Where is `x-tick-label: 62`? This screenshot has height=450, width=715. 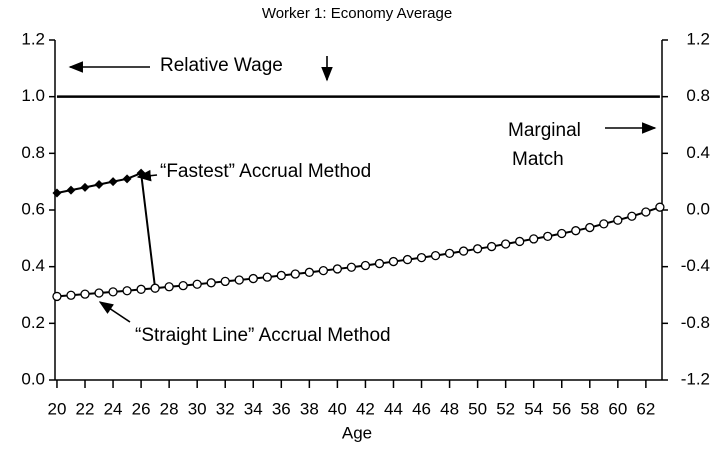 x-tick-label: 62 is located at coordinates (645, 408).